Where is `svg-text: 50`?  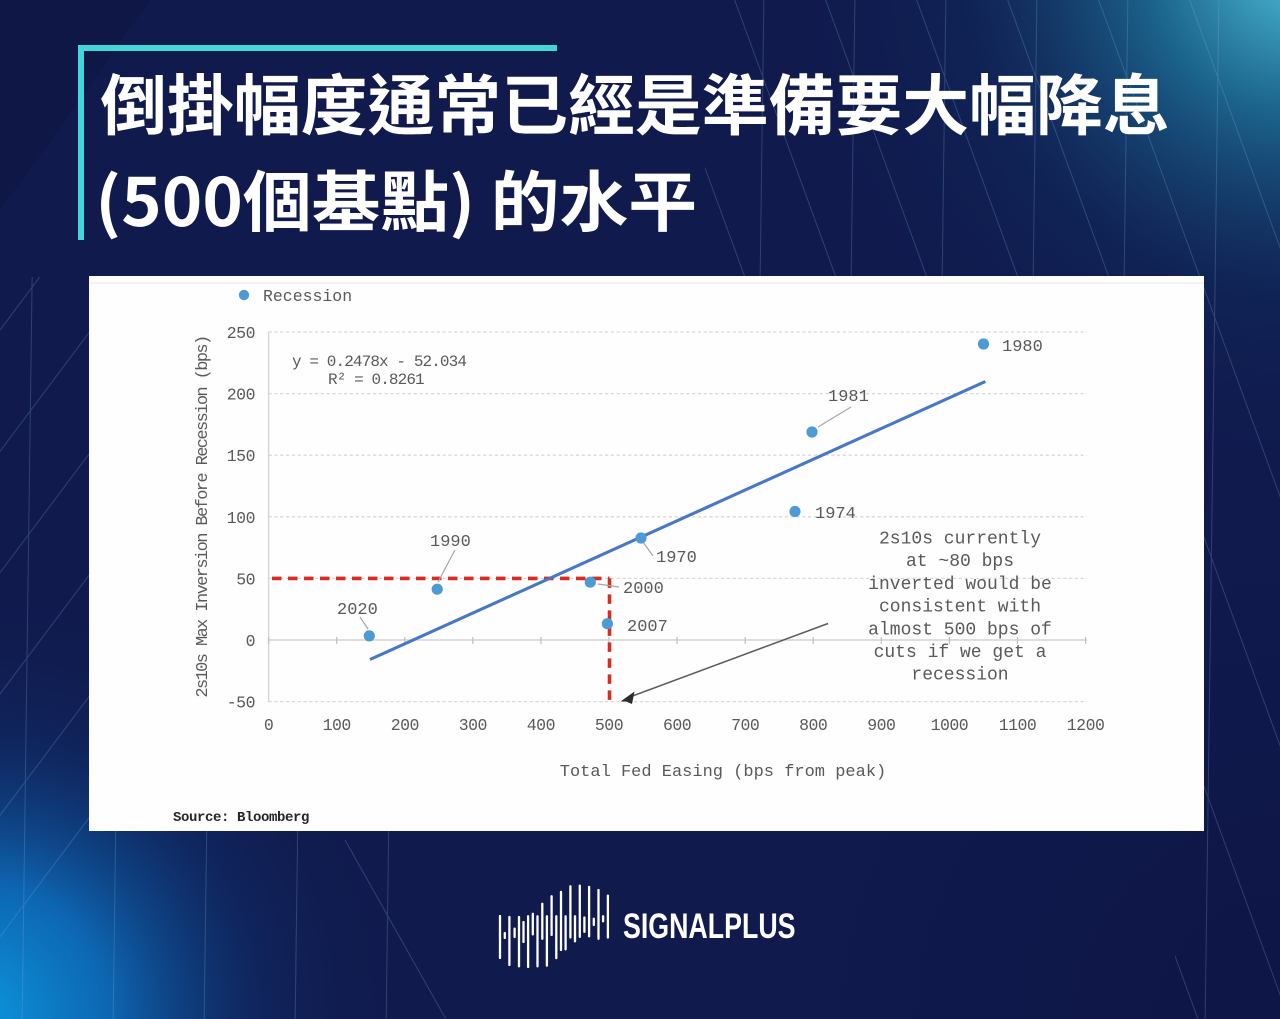
svg-text: 50 is located at coordinates (245, 579).